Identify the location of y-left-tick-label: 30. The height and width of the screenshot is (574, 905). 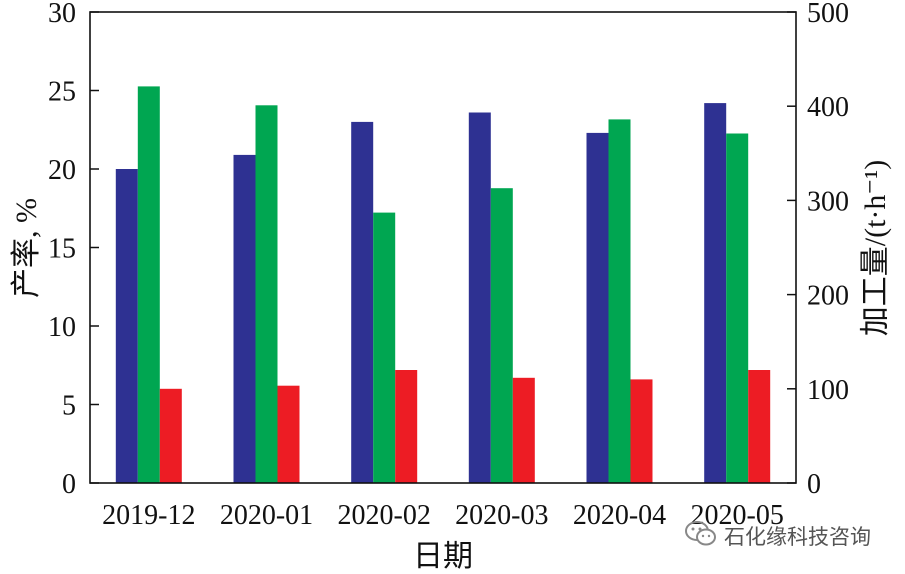
(62, 14).